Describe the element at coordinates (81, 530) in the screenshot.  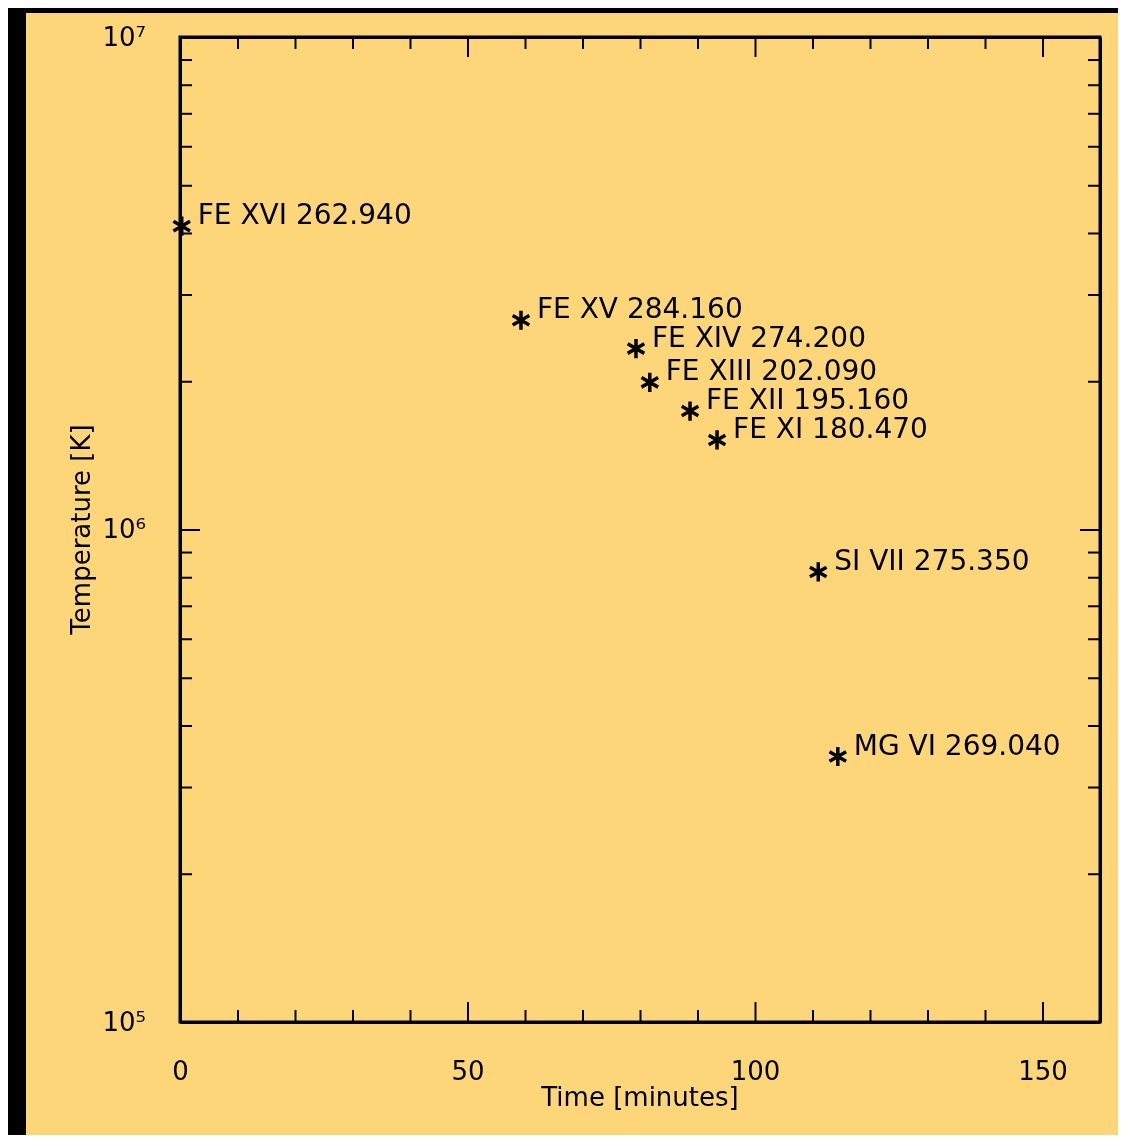
I see `y-axis-title: Temperature [K]` at that location.